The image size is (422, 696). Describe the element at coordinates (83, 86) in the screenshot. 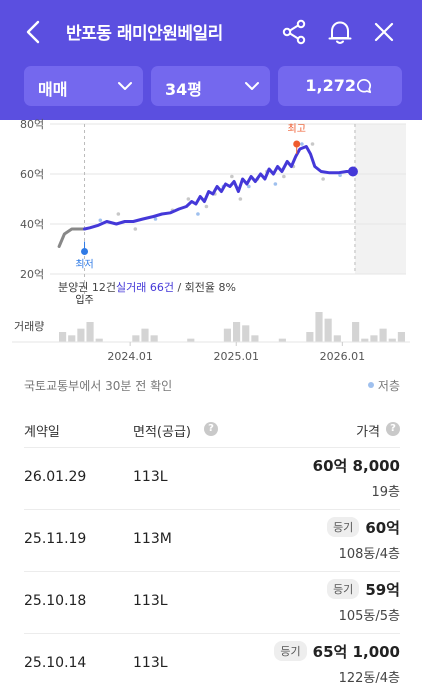

I see `trade-type-dropdown: 매매` at that location.